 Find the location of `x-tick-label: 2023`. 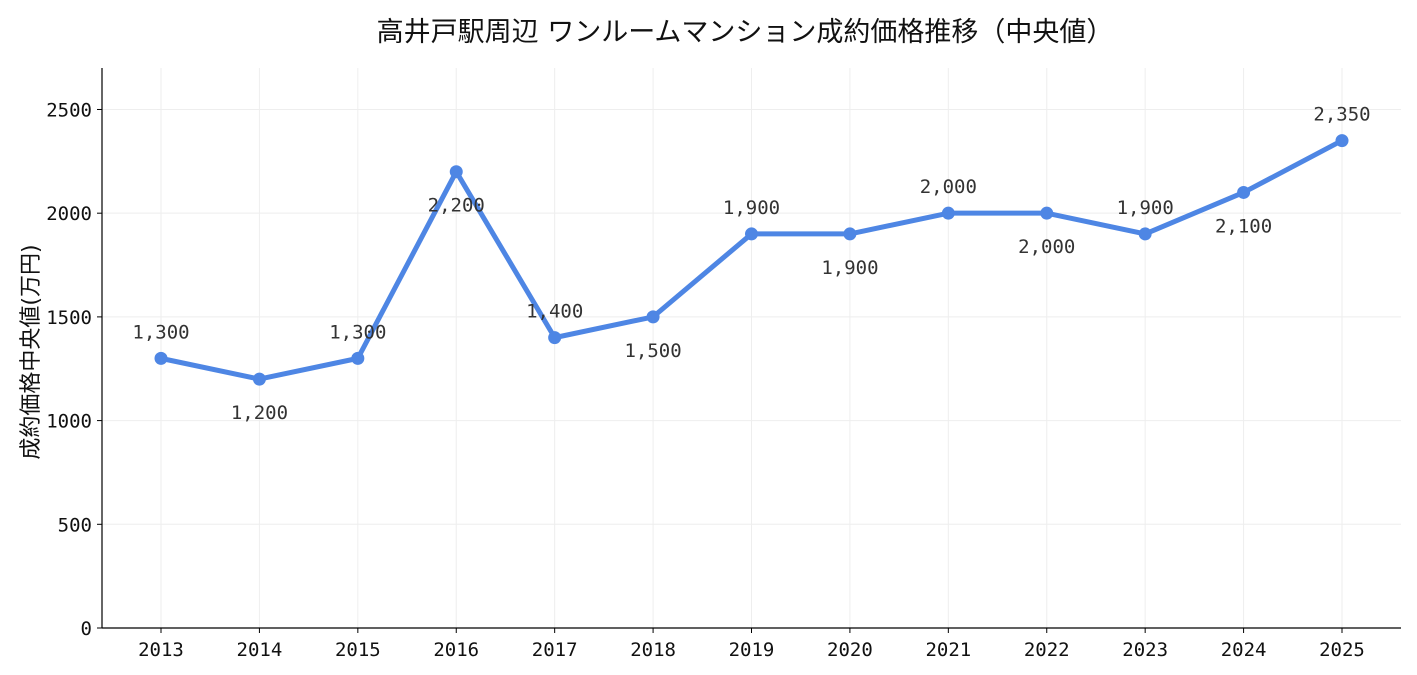

x-tick-label: 2023 is located at coordinates (1145, 650).